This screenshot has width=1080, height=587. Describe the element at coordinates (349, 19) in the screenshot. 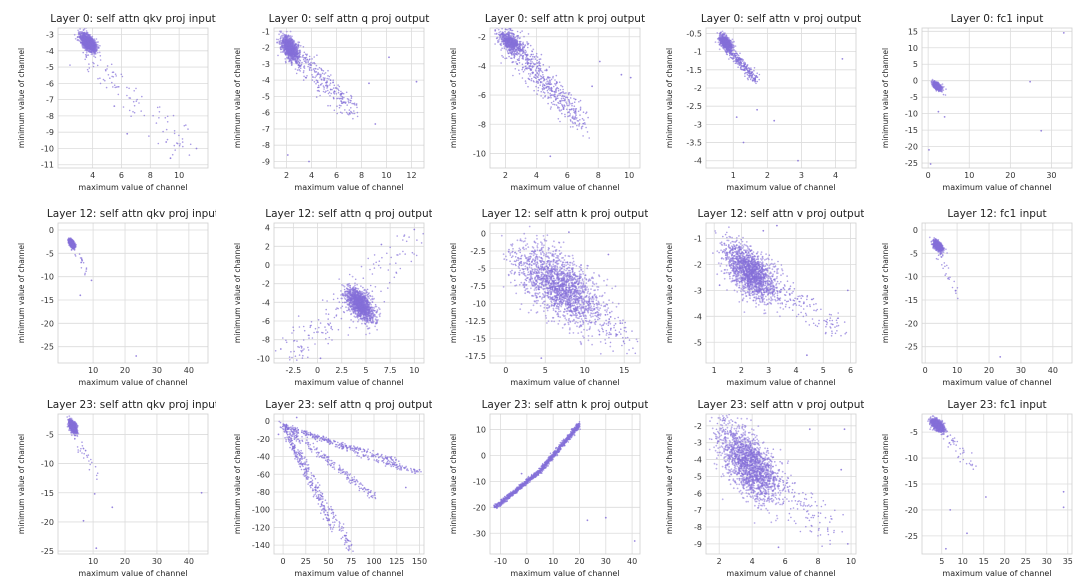

I see `chart-title: Layer 0: self attn q proj output` at that location.